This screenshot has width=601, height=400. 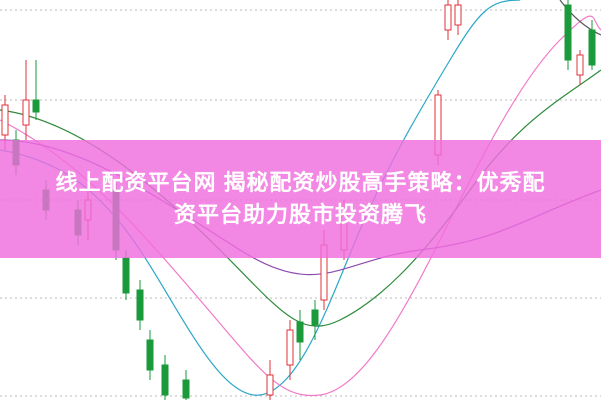 What do you see at coordinates (300, 182) in the screenshot?
I see `banner-title-line: 线上配资平台网 揭秘配资炒股高手策略：优秀配` at bounding box center [300, 182].